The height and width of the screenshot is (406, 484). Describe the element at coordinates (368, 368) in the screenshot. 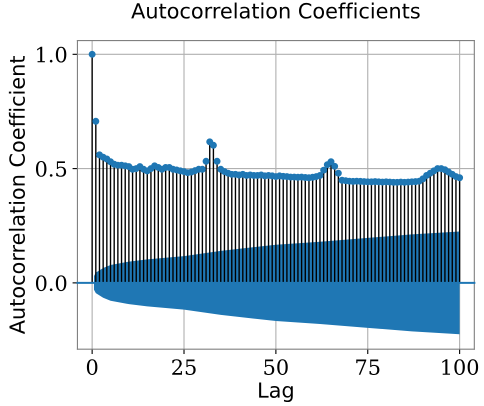

I see `x-tick-label: 75` at that location.